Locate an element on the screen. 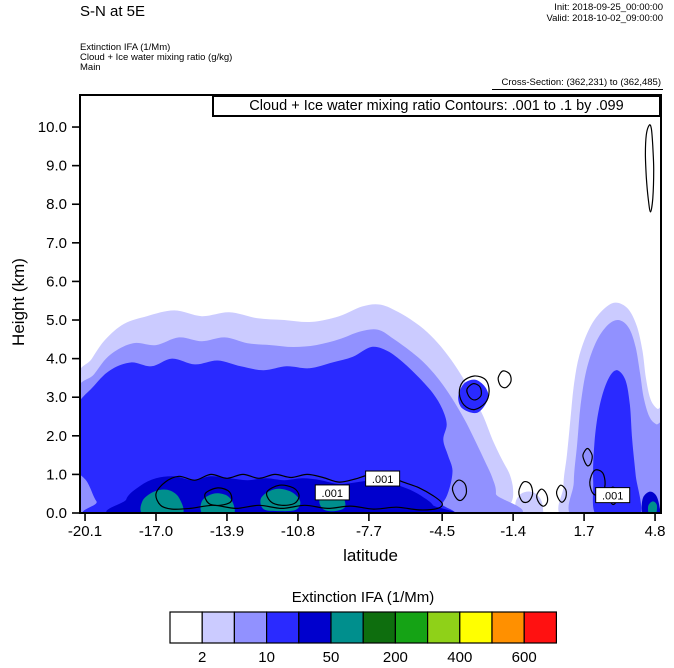 The width and height of the screenshot is (674, 668). x-tick-label: -7.7 is located at coordinates (369, 531).